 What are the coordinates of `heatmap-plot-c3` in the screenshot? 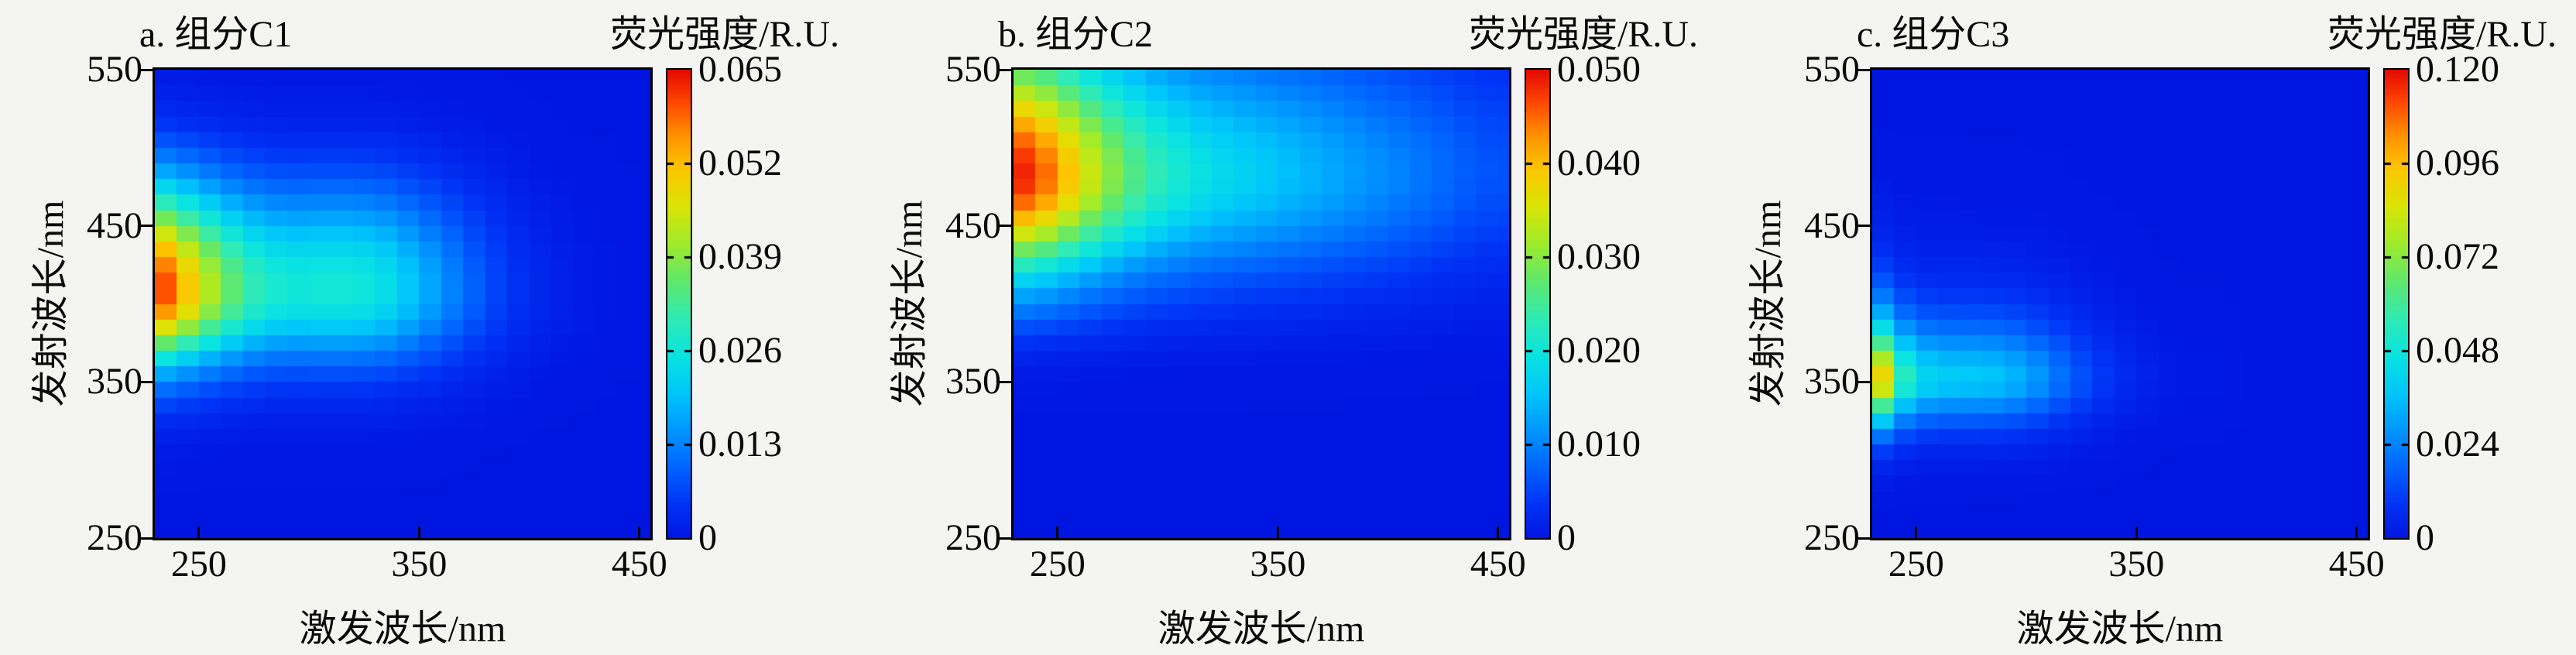 It's located at (2120, 304).